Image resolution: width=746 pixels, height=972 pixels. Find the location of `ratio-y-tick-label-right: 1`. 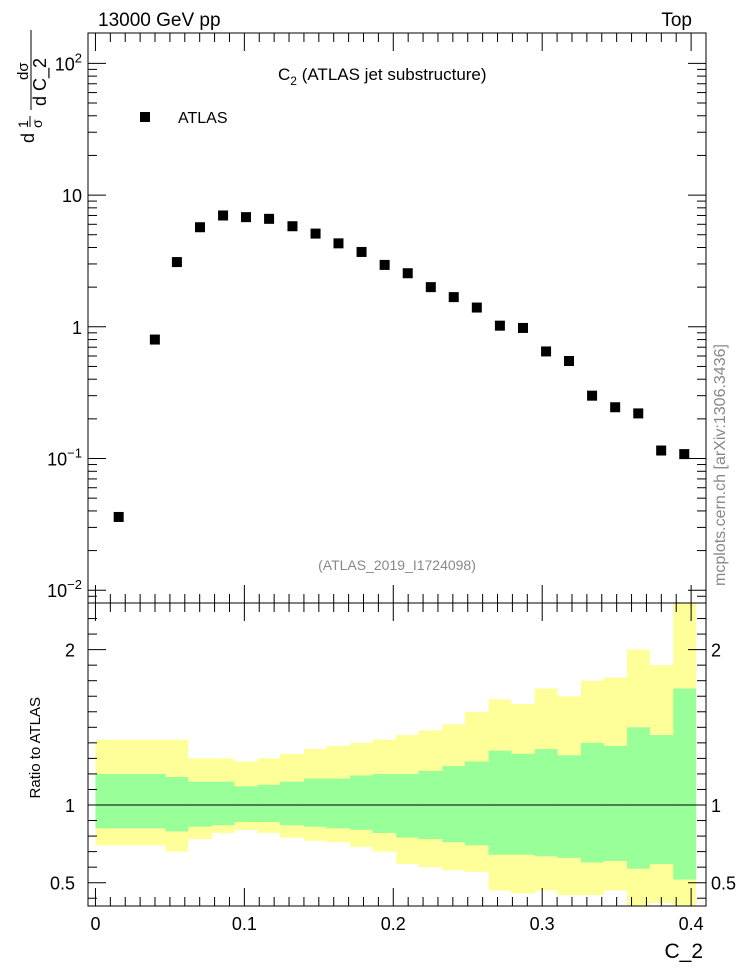

ratio-y-tick-label-right: 1 is located at coordinates (716, 806).